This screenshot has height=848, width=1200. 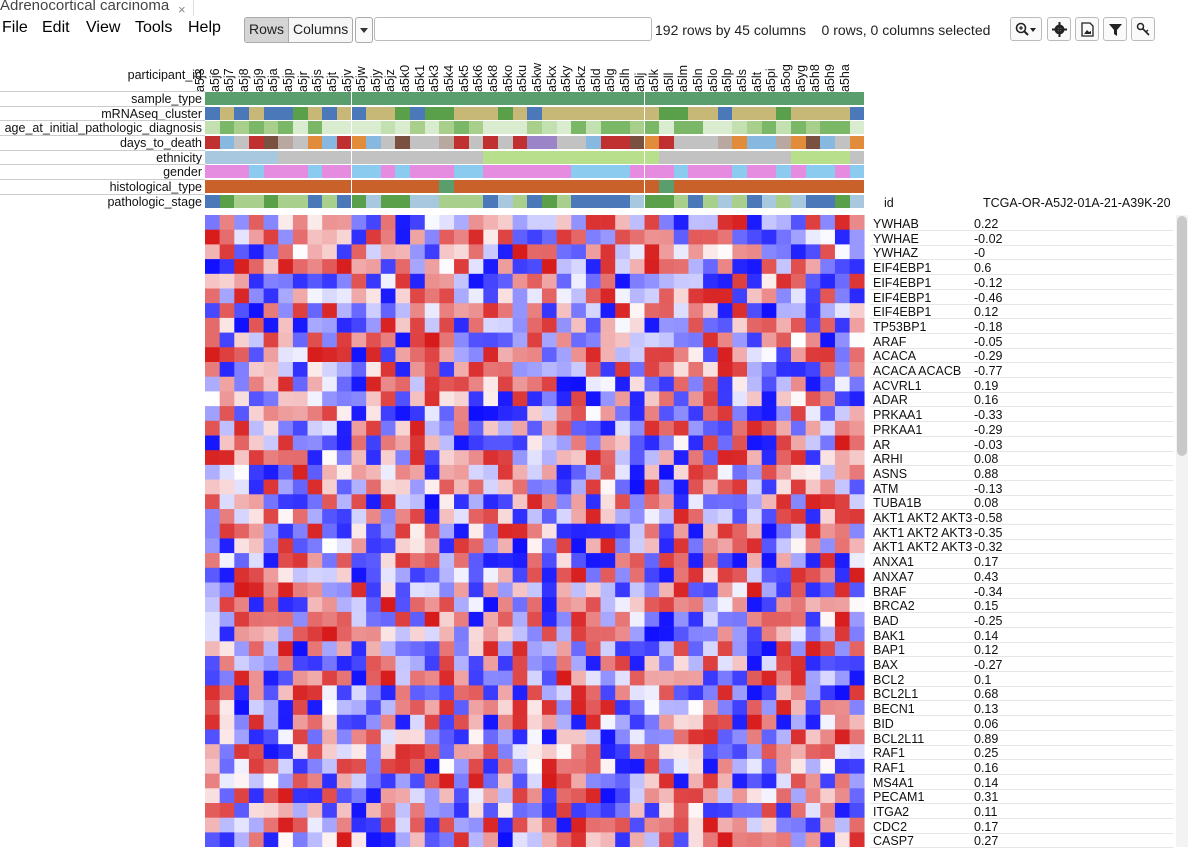 I want to click on menu-tools: Tools, so click(x=154, y=27).